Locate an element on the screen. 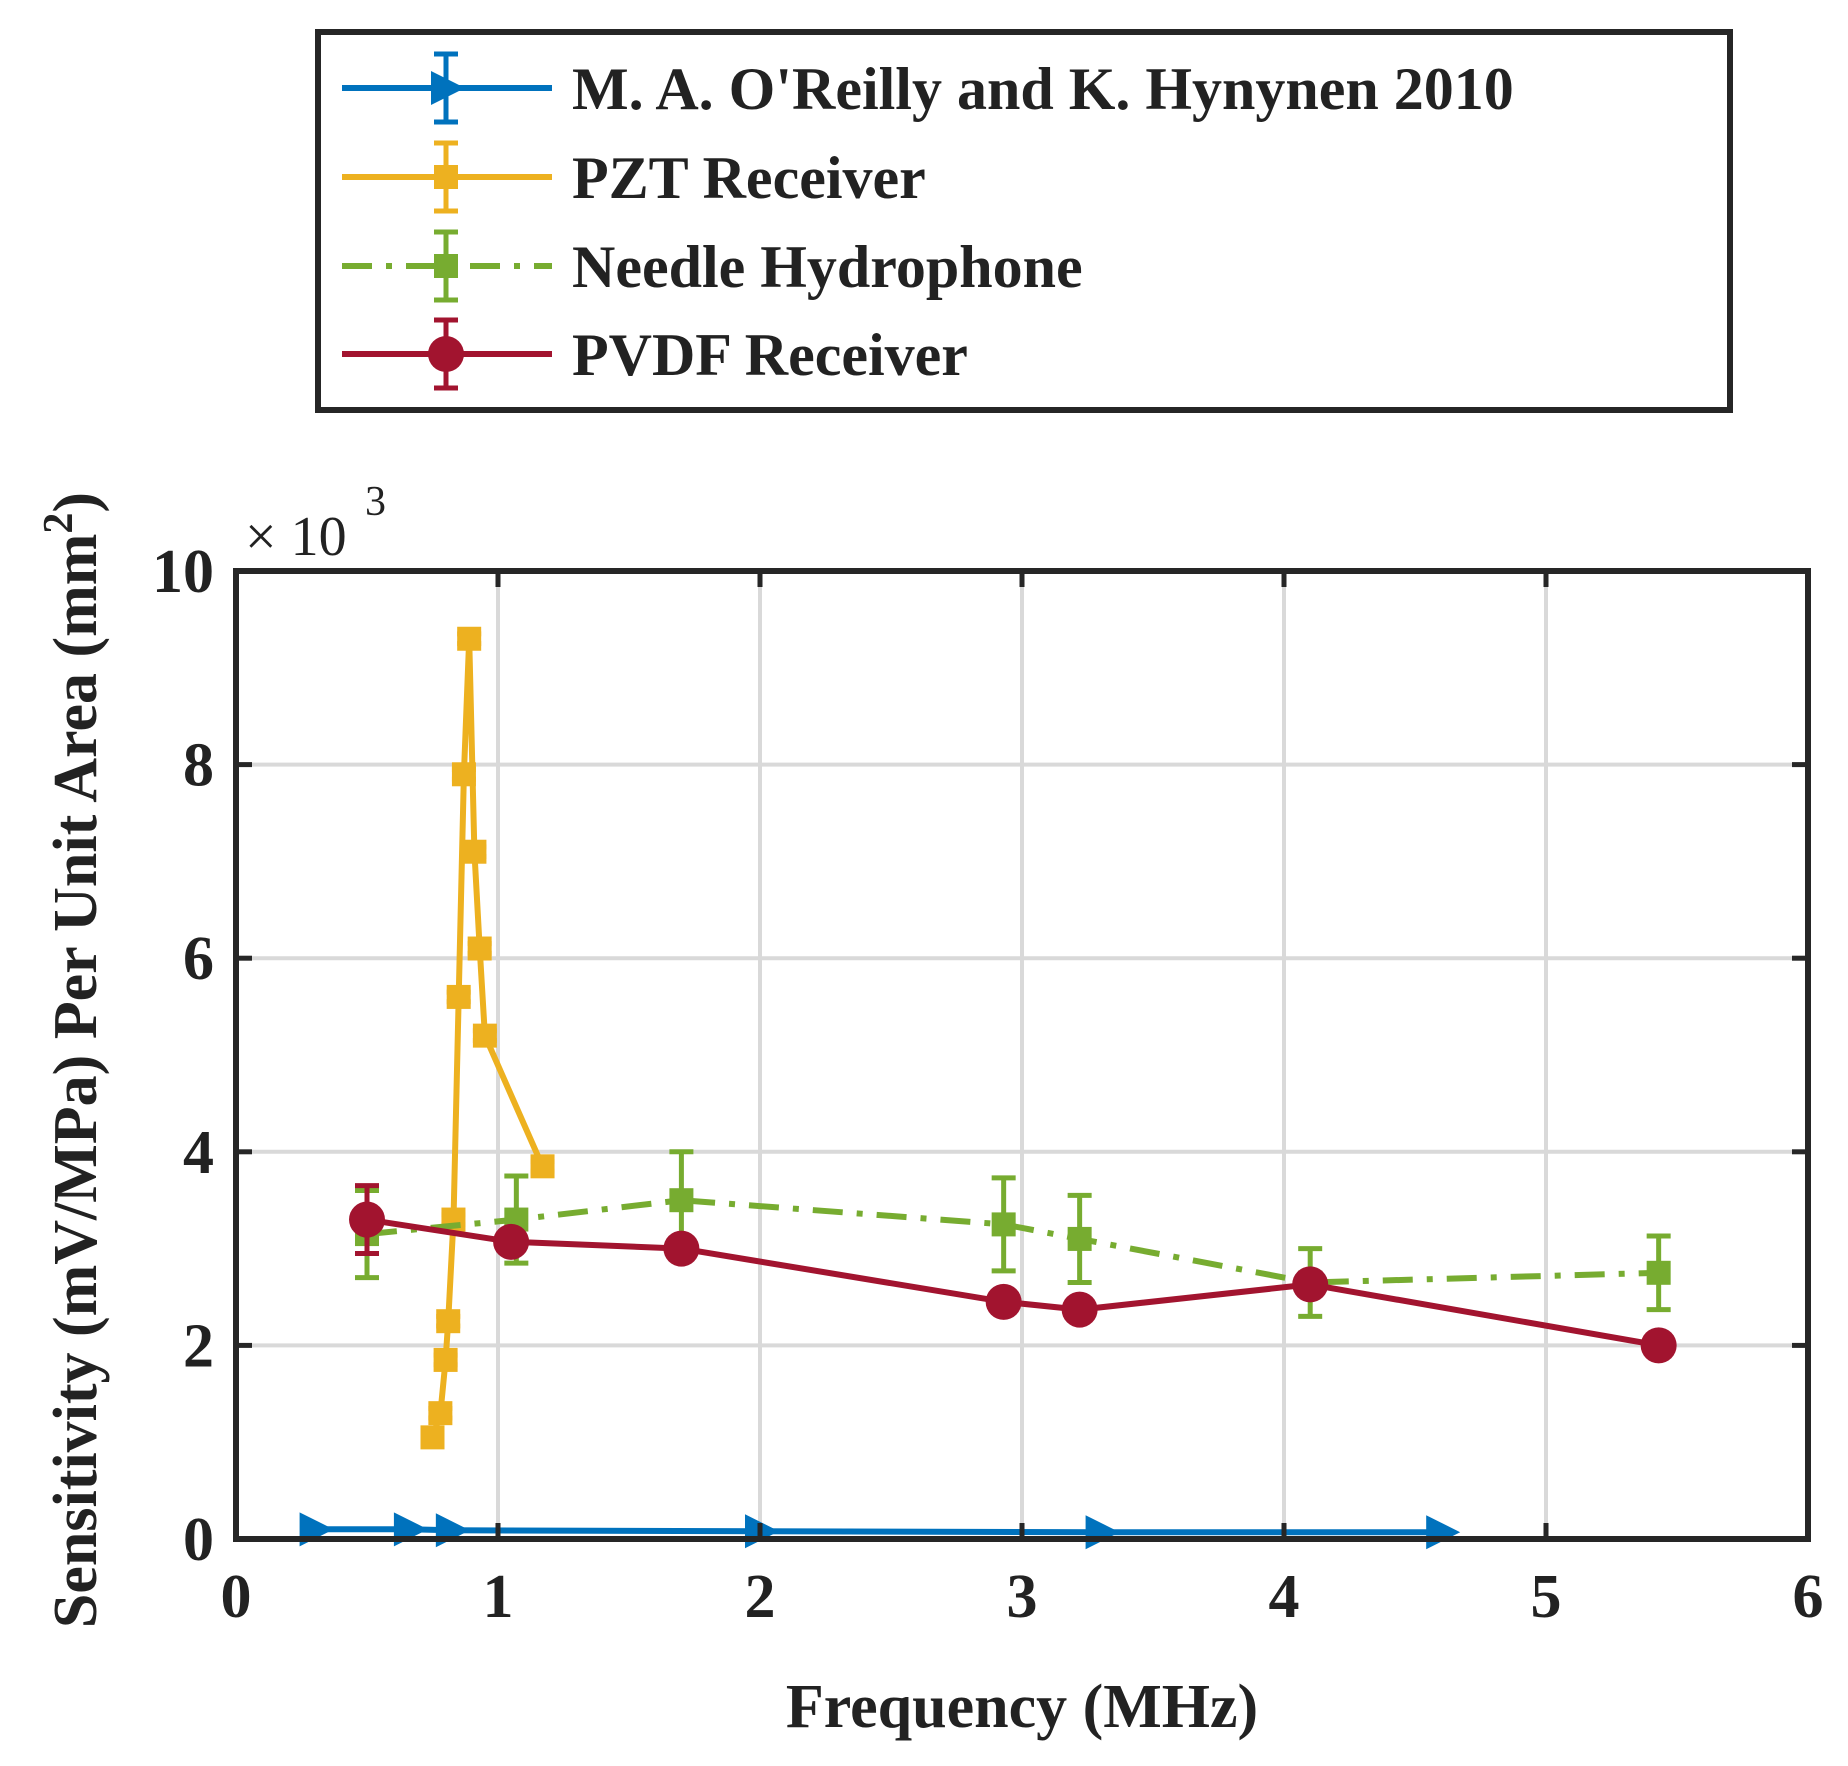 This screenshot has height=1766, width=1848. y-tick-label: 0 is located at coordinates (198, 1540).